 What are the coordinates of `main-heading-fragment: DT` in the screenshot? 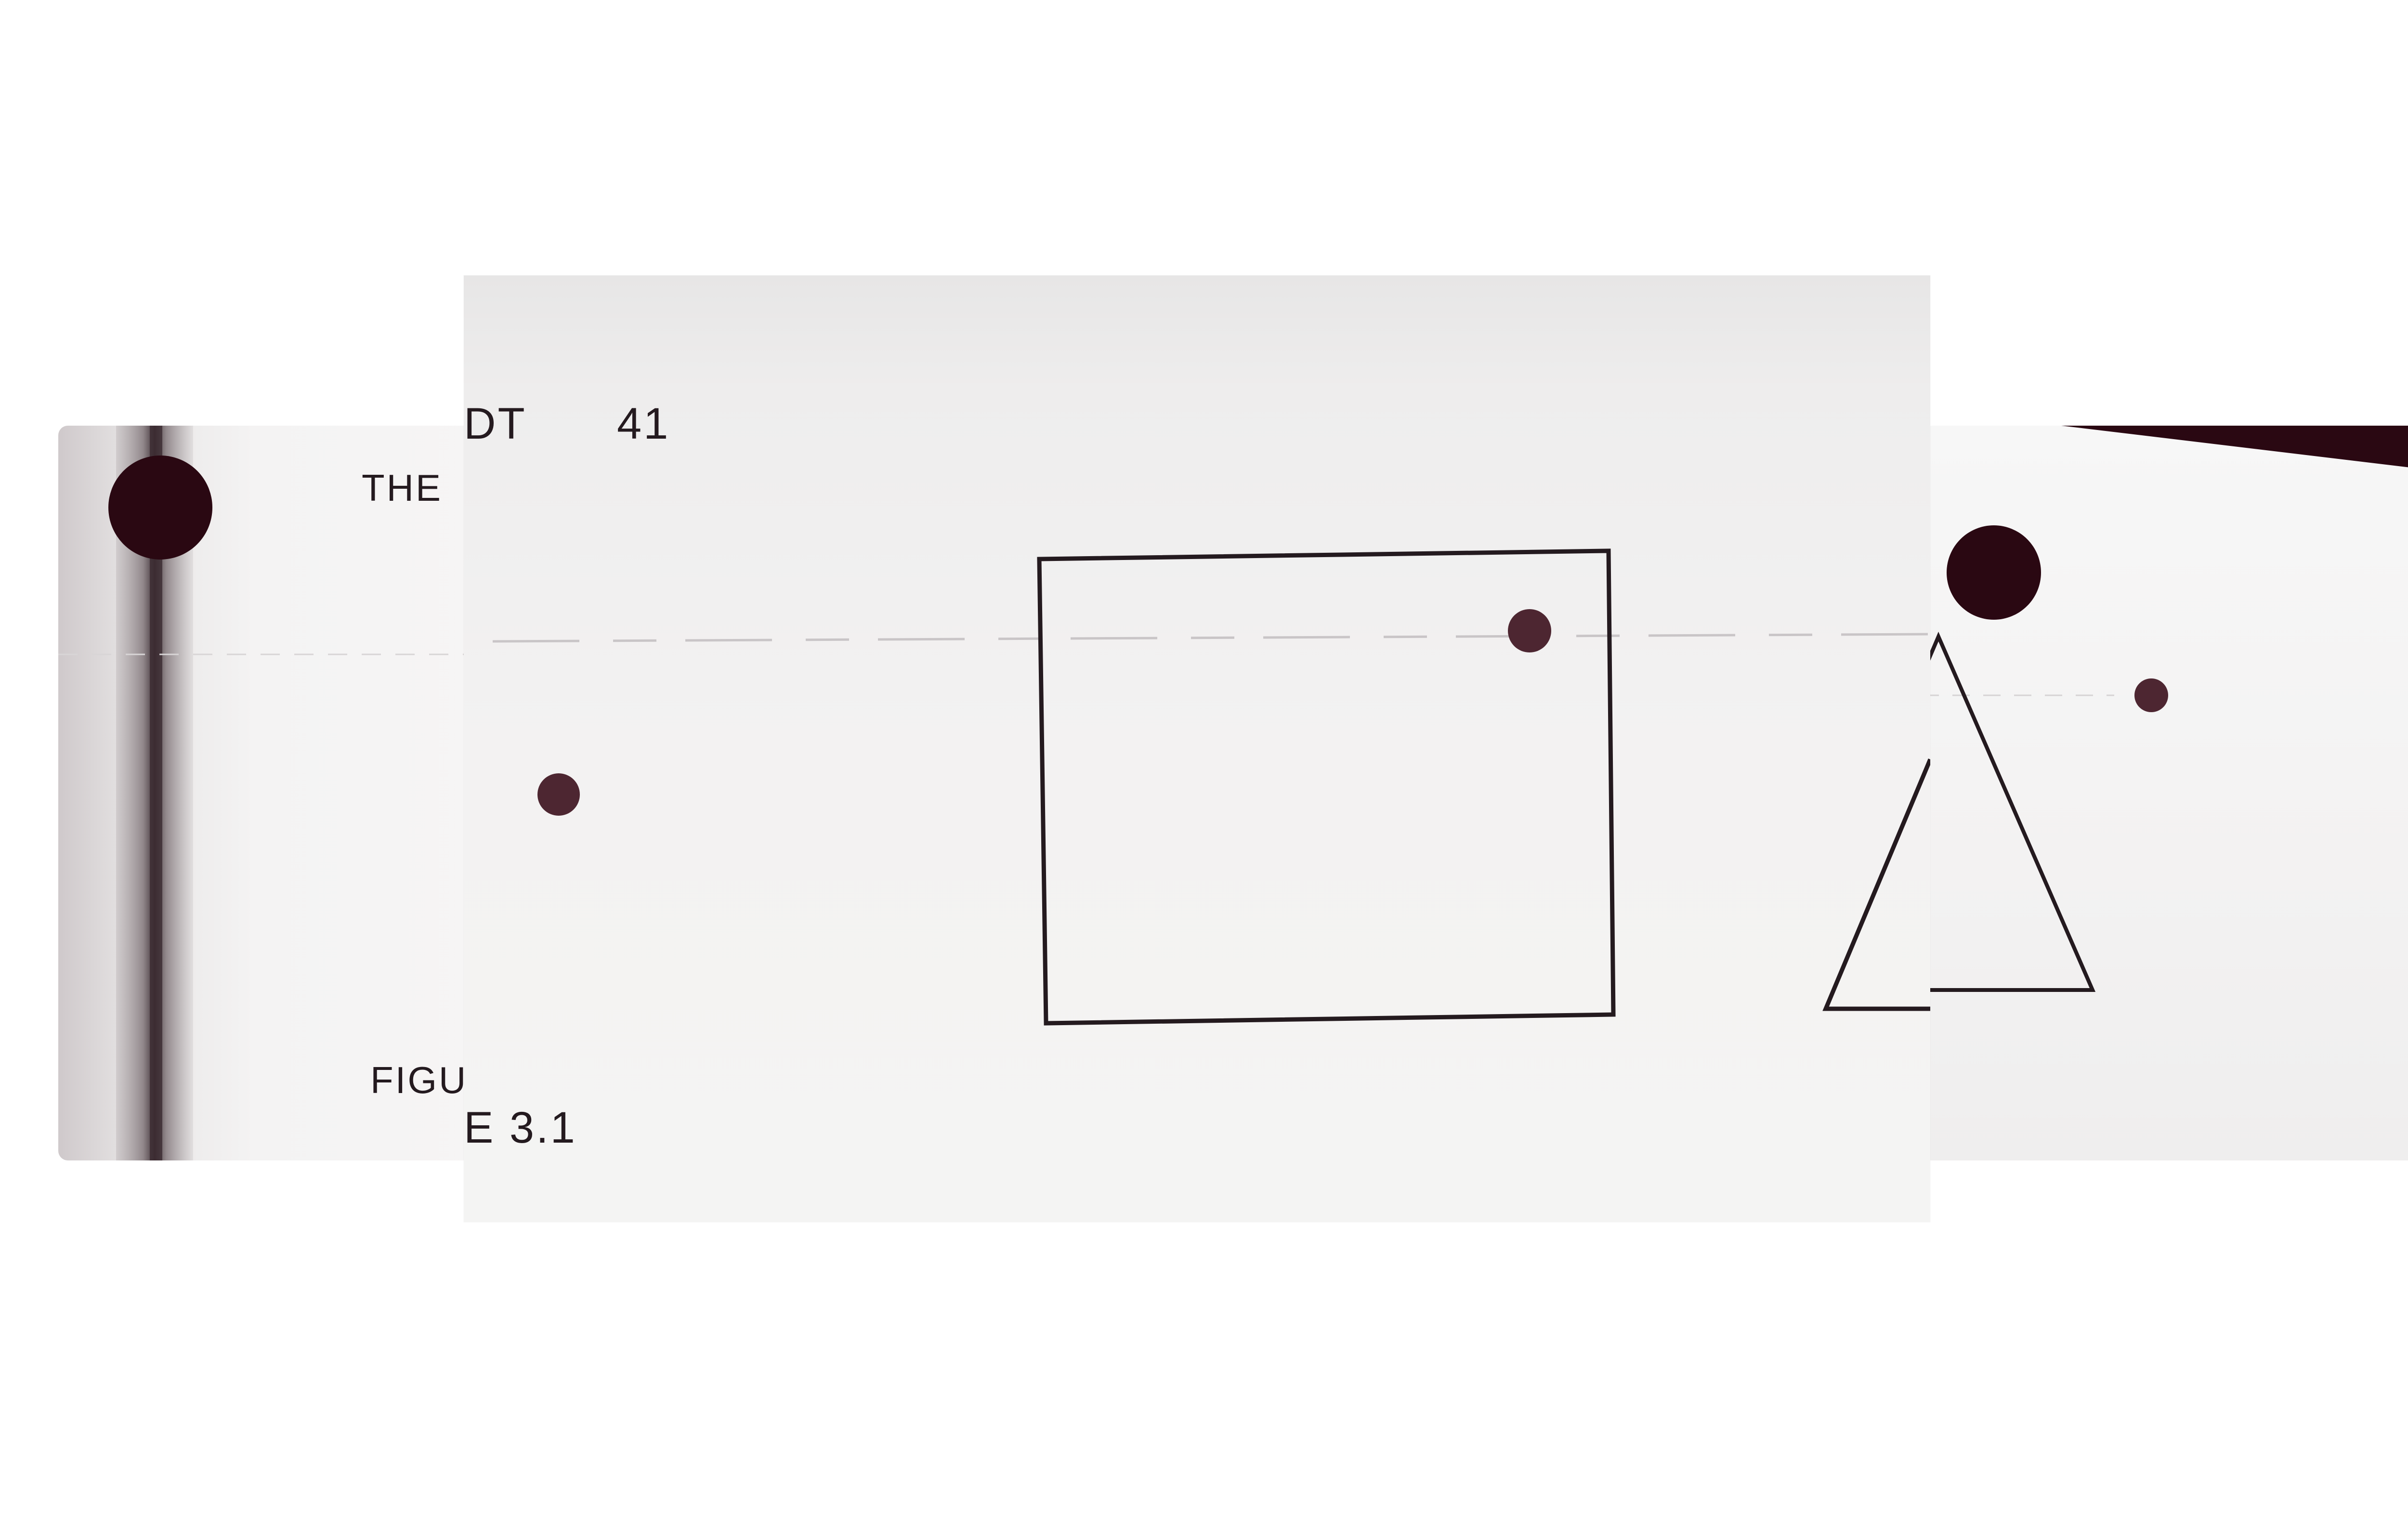 It's located at (495, 423).